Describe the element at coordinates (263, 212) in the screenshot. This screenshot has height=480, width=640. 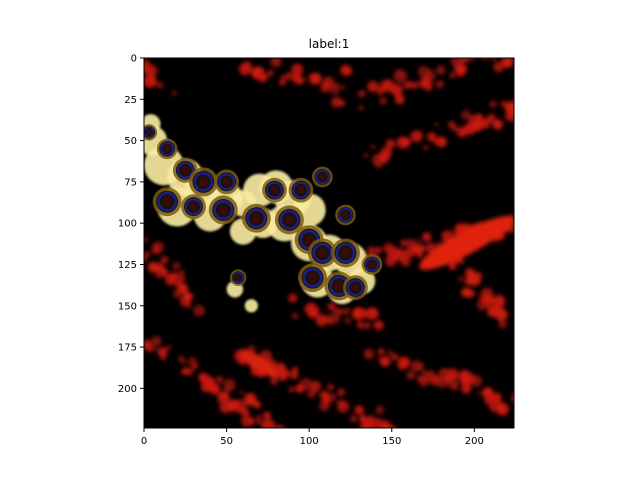
I see `spot-layer` at that location.